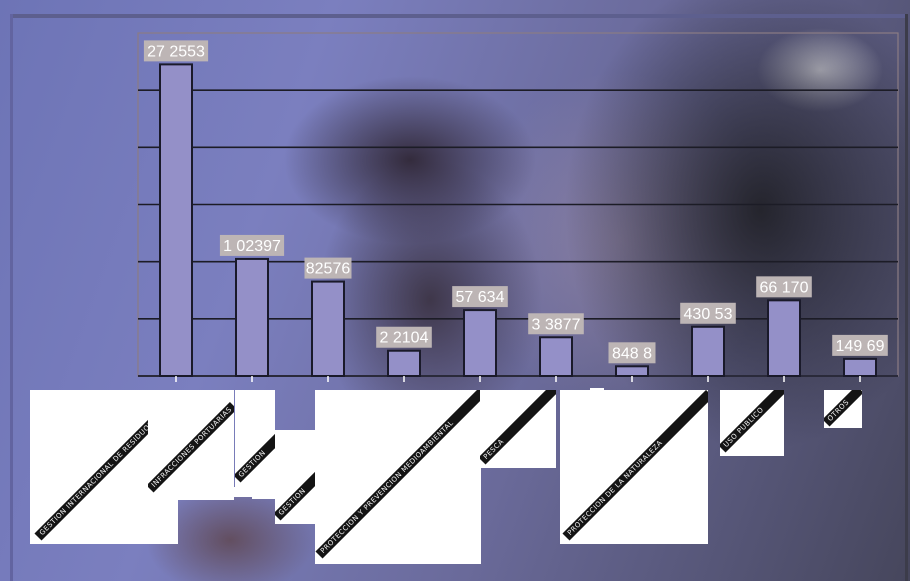 The height and width of the screenshot is (581, 910). What do you see at coordinates (906, 297) in the screenshot?
I see `frame-border-right` at bounding box center [906, 297].